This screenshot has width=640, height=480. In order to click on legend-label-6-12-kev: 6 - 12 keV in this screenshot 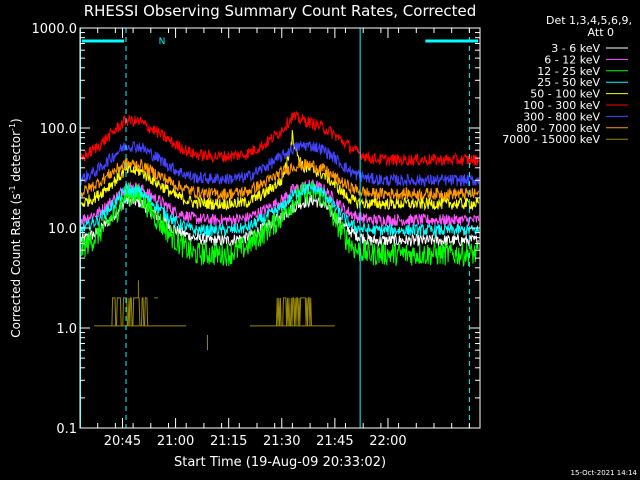, I will do `click(572, 59)`.